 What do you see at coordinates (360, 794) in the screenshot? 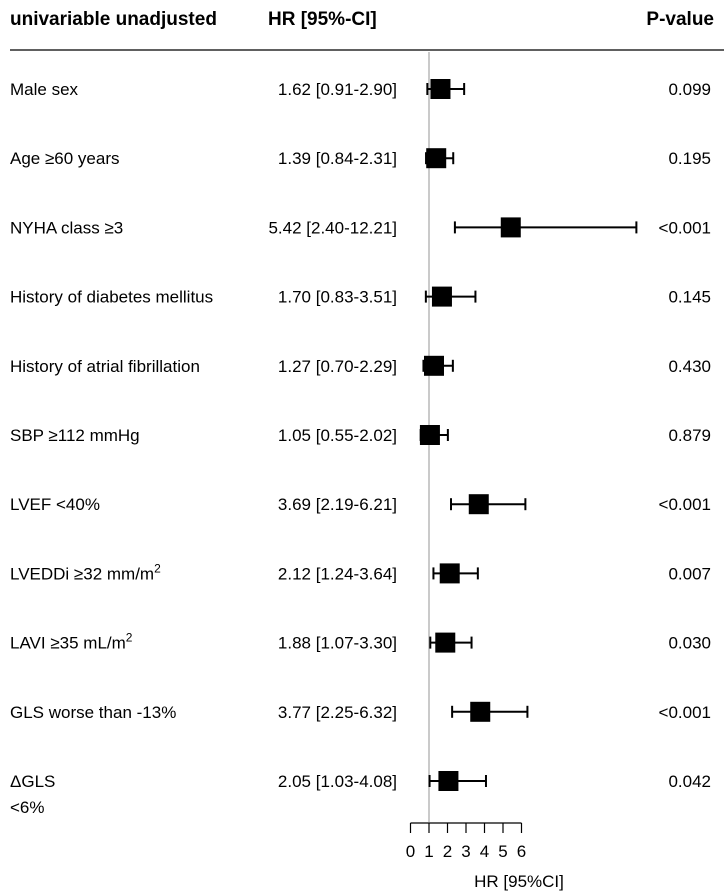
I see `forest-row: ΔGLS <6% 2.05 [1.03-4.08] 0.042` at bounding box center [360, 794].